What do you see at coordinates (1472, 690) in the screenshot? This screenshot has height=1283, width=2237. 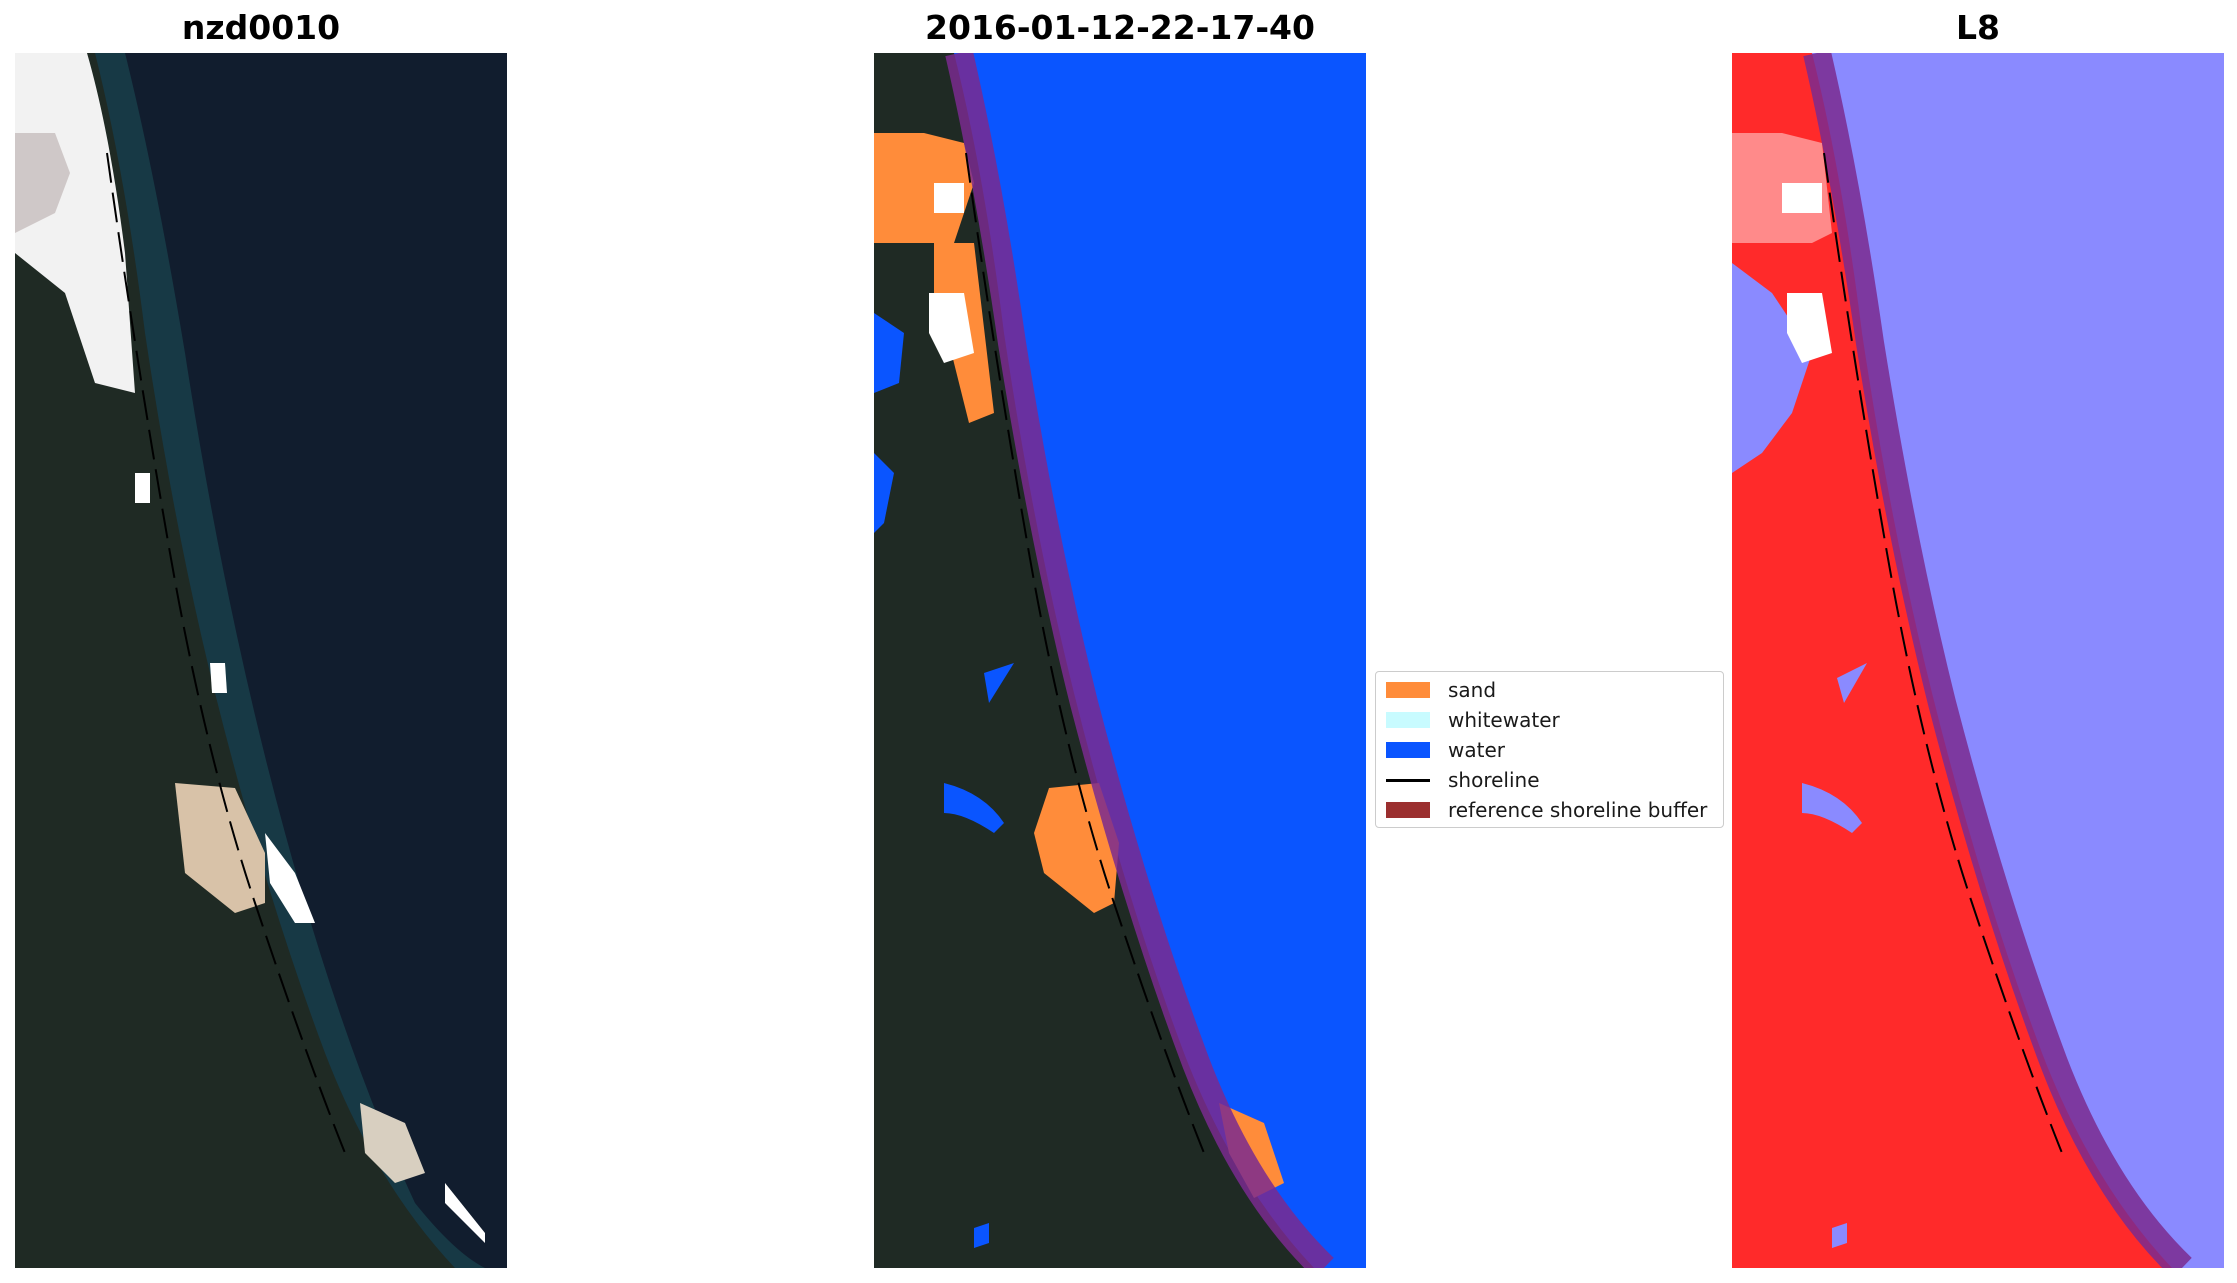 I see `legend-label-sand: sand` at bounding box center [1472, 690].